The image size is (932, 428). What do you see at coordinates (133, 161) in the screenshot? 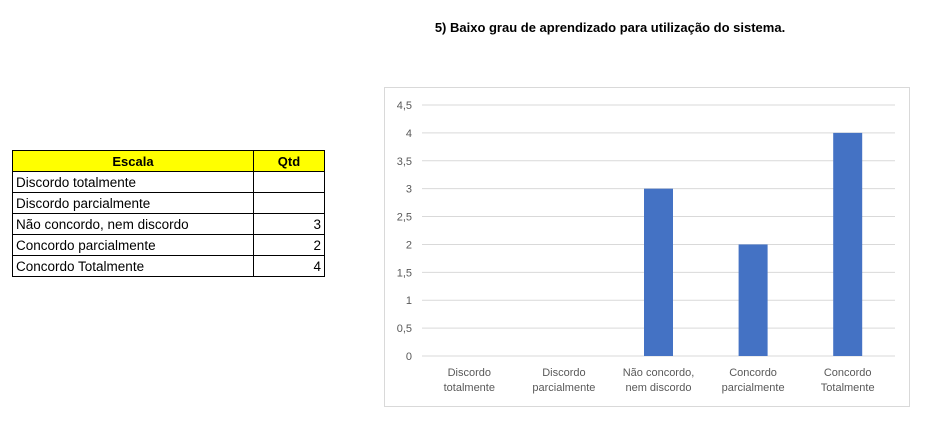
I see `header-escala: Escala` at bounding box center [133, 161].